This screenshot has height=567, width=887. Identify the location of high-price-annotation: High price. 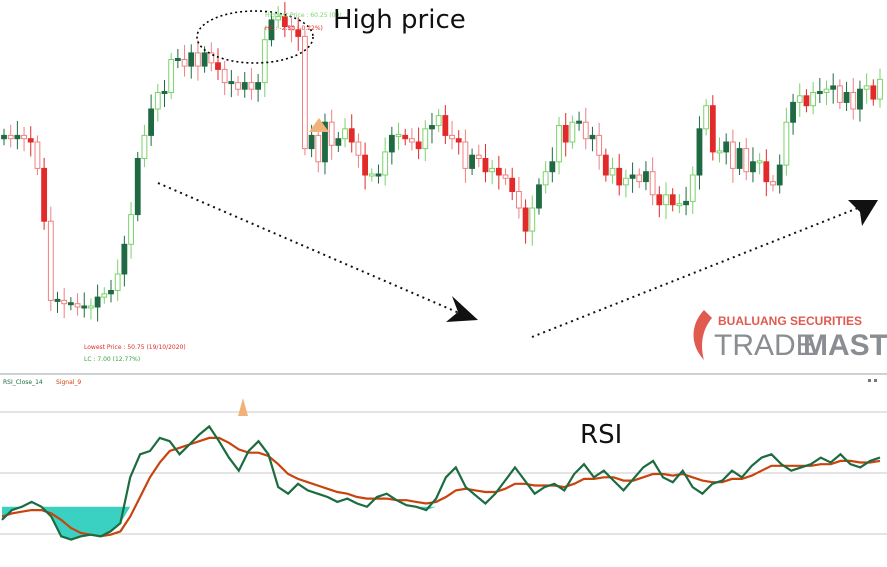
(399, 20).